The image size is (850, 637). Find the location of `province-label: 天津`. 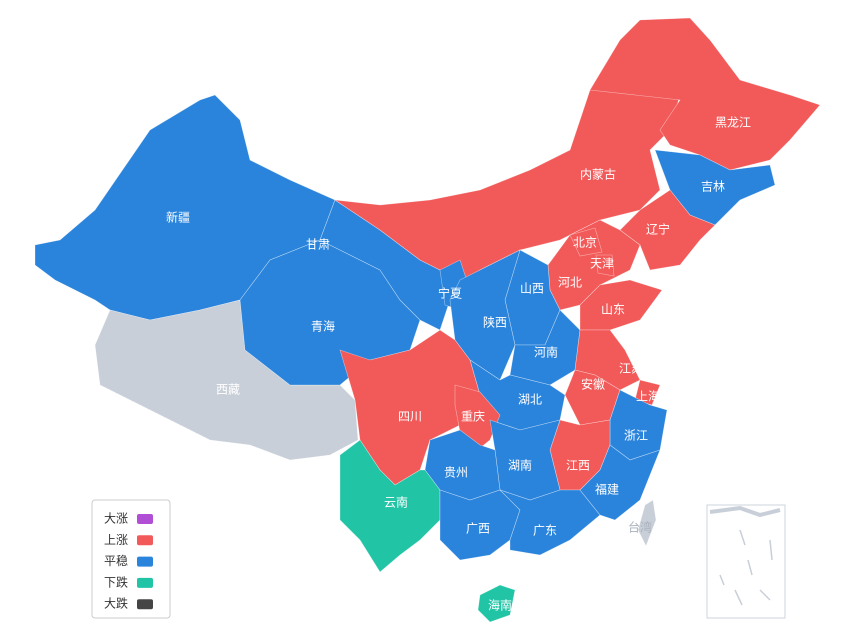

province-label: 天津 is located at coordinates (602, 264).